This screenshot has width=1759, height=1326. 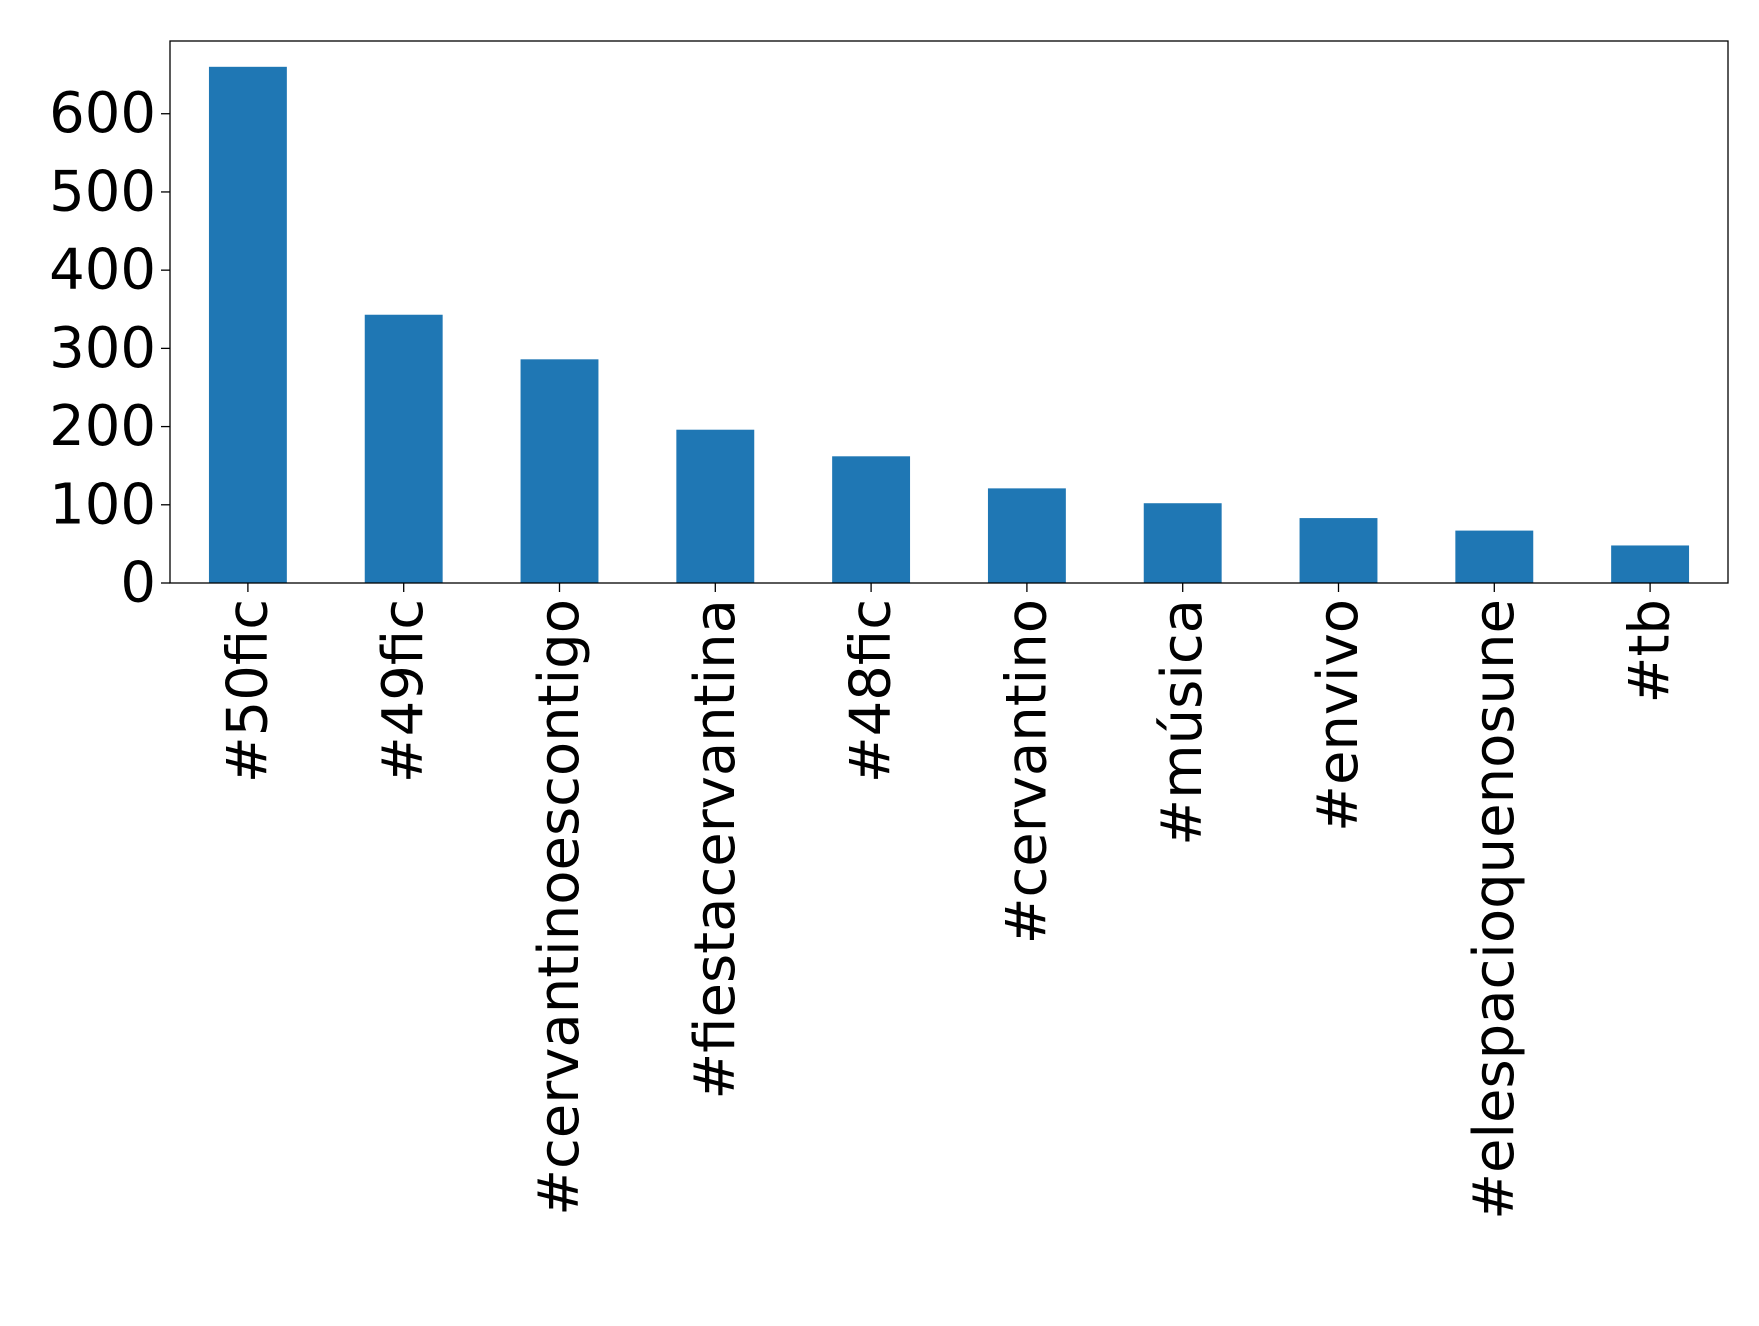 I want to click on x-tick-label: #cervantino, so click(x=1026, y=771).